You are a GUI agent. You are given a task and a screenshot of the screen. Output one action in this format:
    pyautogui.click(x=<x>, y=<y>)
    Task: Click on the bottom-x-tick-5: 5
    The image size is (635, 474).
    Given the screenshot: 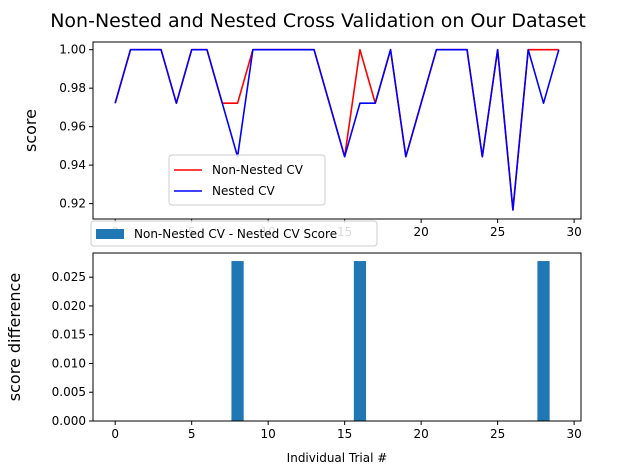 What is the action you would take?
    pyautogui.click(x=192, y=431)
    